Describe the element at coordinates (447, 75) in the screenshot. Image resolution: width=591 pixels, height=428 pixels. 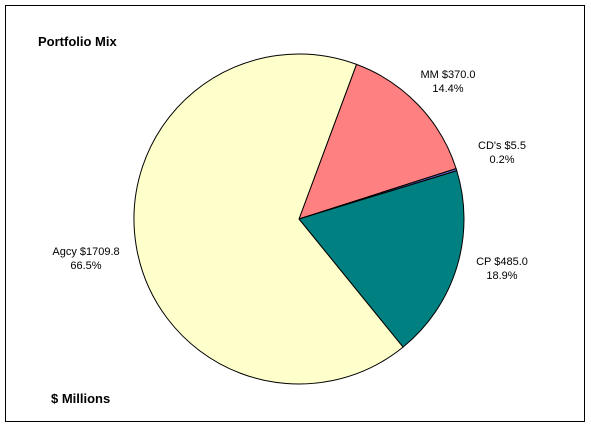
I see `slice-label-mm-amount: MM $370.0` at that location.